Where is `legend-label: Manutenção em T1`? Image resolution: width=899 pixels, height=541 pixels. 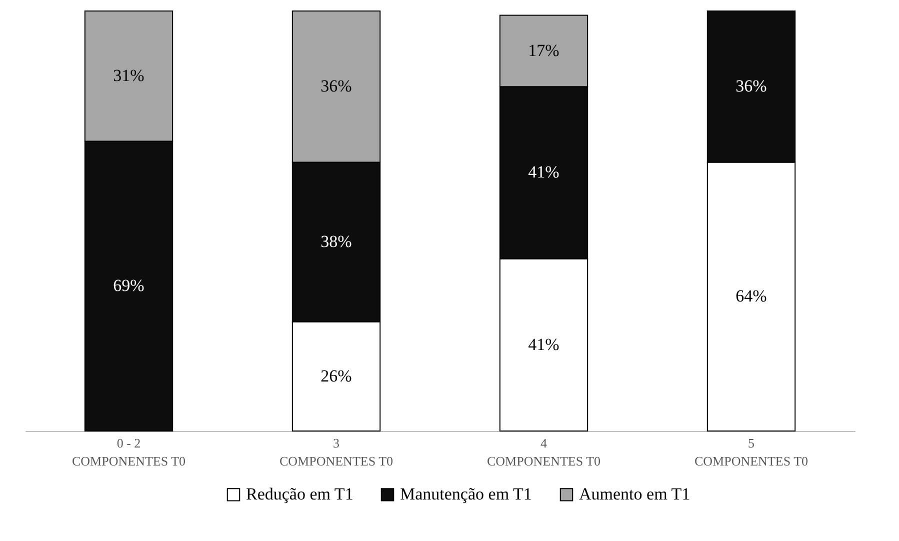 legend-label: Manutenção em T1 is located at coordinates (466, 494).